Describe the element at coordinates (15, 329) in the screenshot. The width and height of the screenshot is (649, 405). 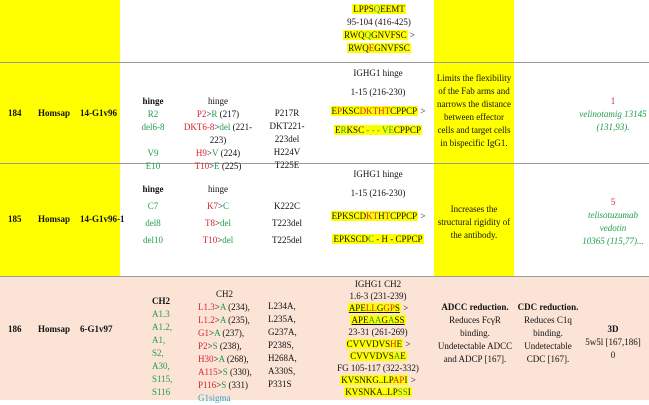
I see `row-186-number: 186` at that location.